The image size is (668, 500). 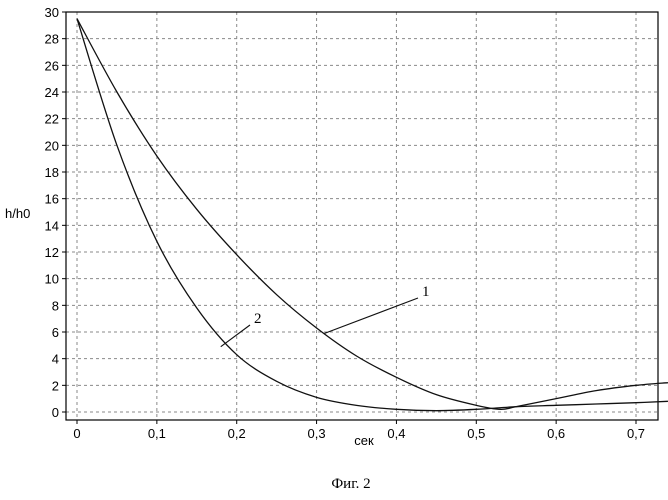 What do you see at coordinates (426, 292) in the screenshot?
I see `callout-label-1: 1` at bounding box center [426, 292].